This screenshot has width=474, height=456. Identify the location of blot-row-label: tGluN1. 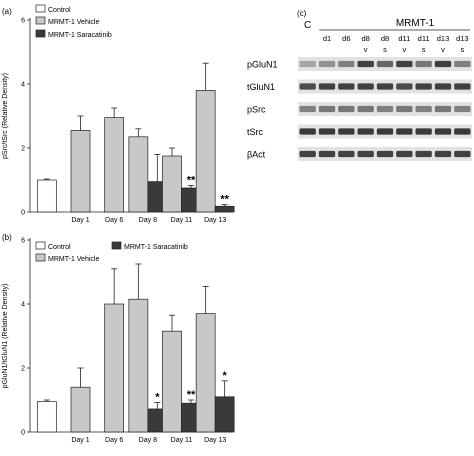
(261, 87).